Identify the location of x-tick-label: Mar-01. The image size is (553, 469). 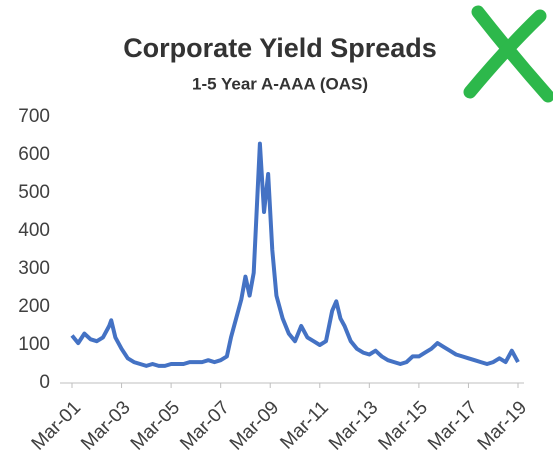
(56, 425).